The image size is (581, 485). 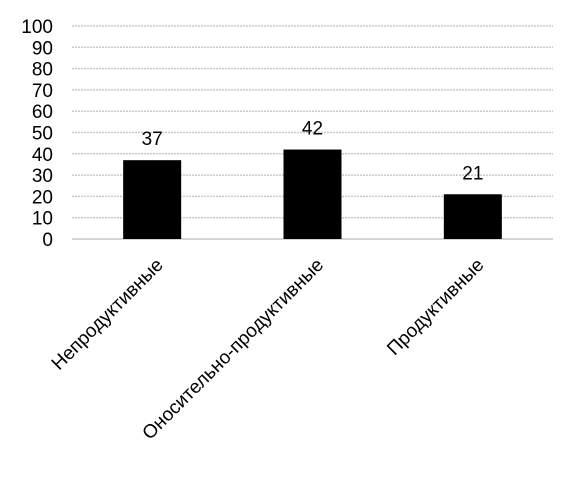 I want to click on y-tick-label: 50, so click(x=42, y=134).